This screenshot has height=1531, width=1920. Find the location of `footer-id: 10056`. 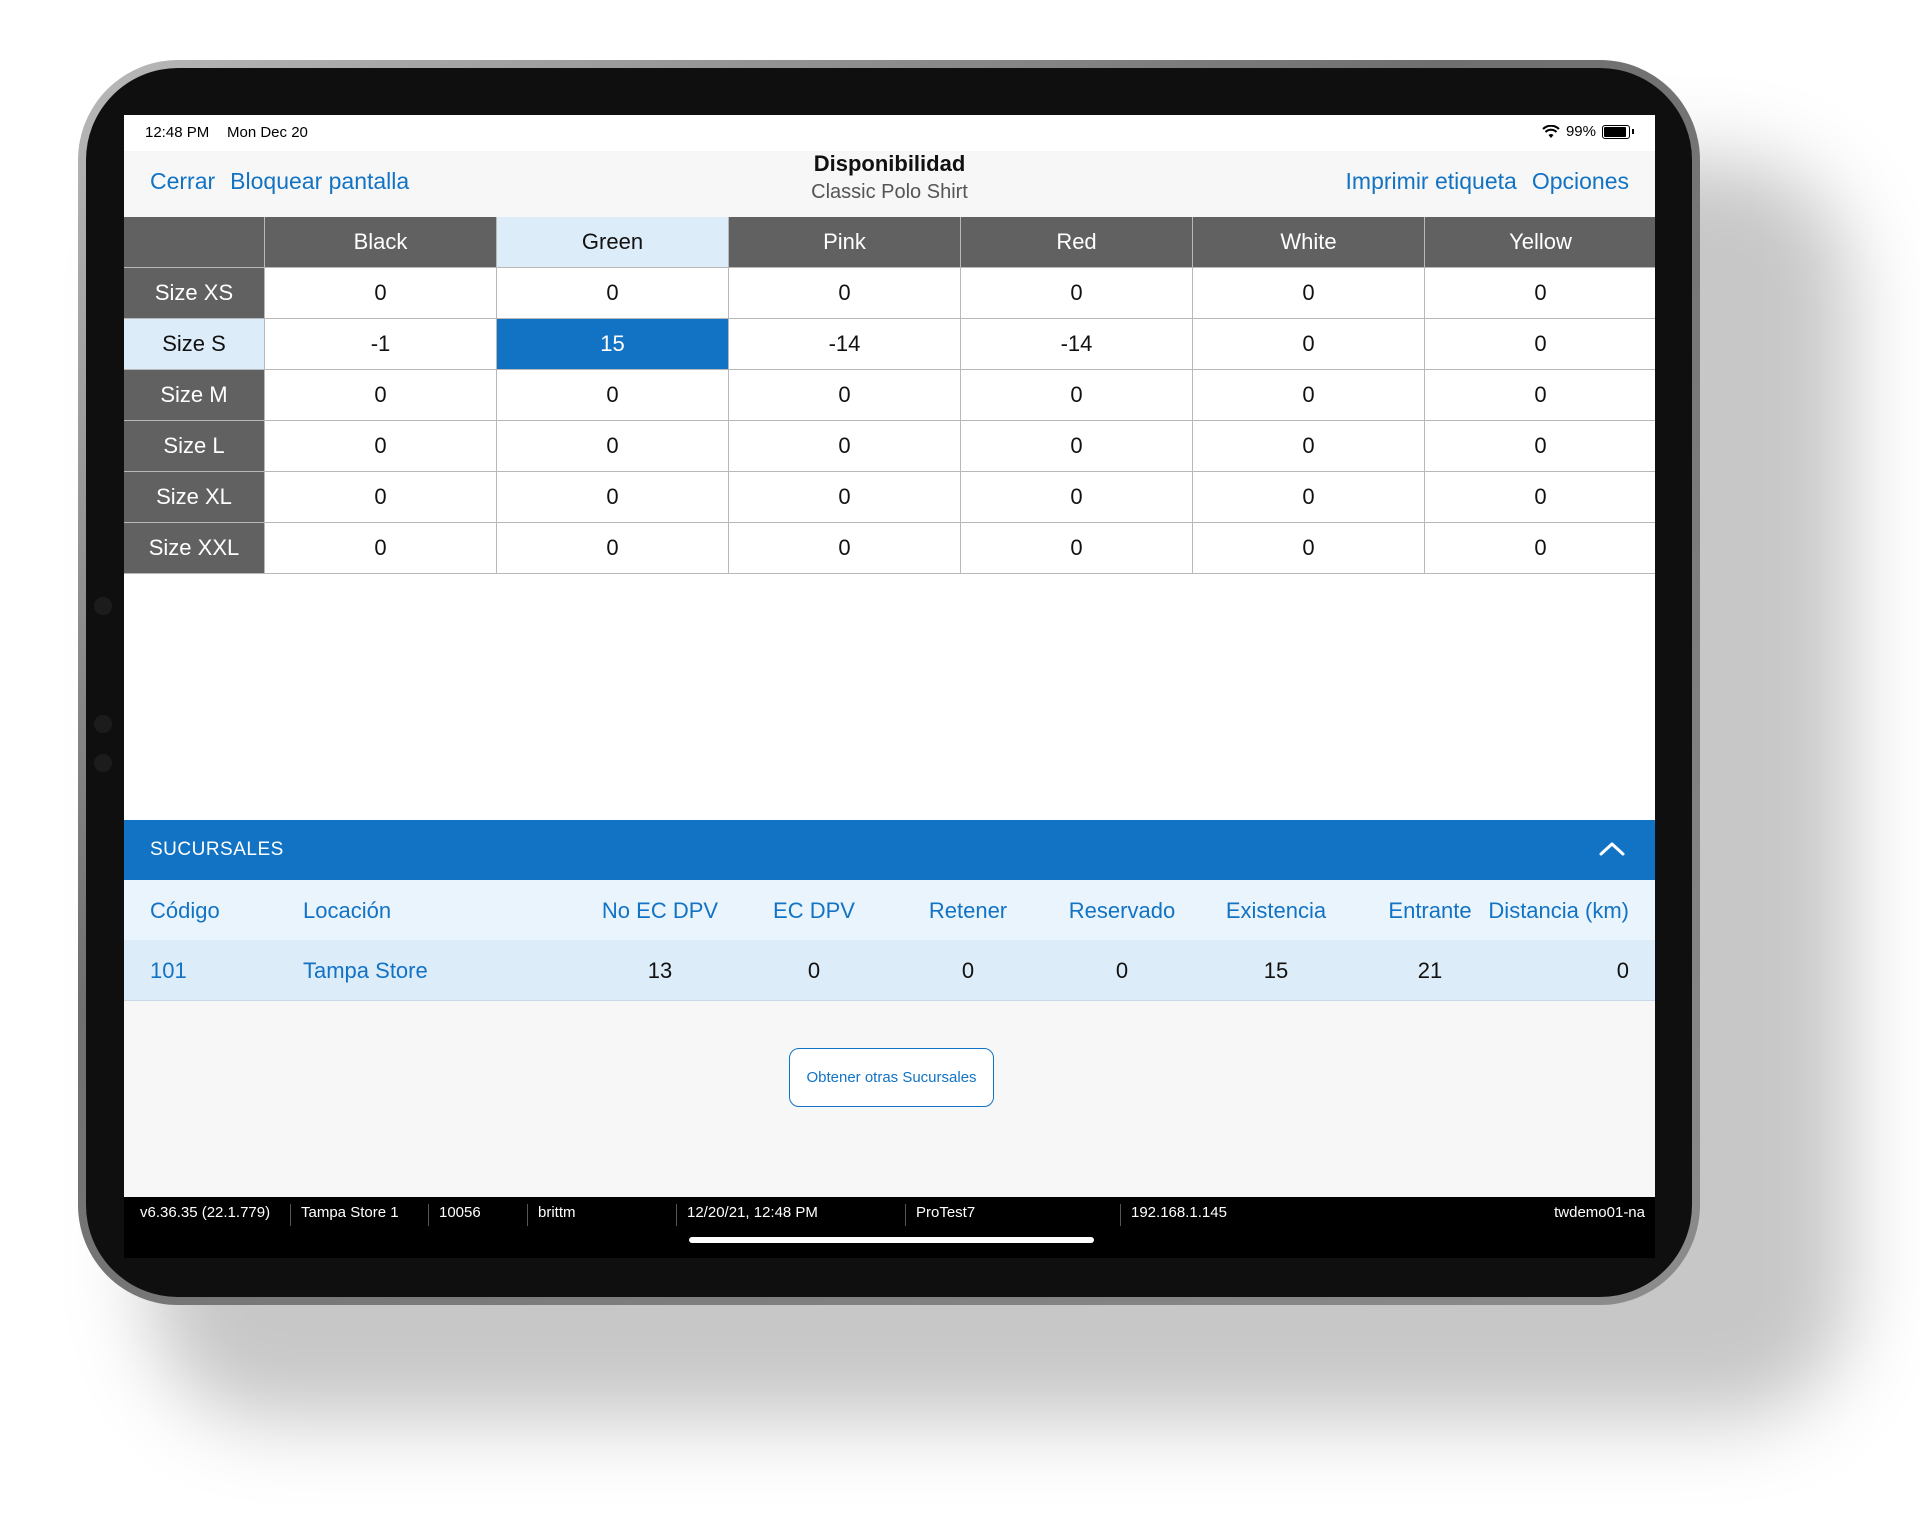

footer-id: 10056 is located at coordinates (454, 1215).